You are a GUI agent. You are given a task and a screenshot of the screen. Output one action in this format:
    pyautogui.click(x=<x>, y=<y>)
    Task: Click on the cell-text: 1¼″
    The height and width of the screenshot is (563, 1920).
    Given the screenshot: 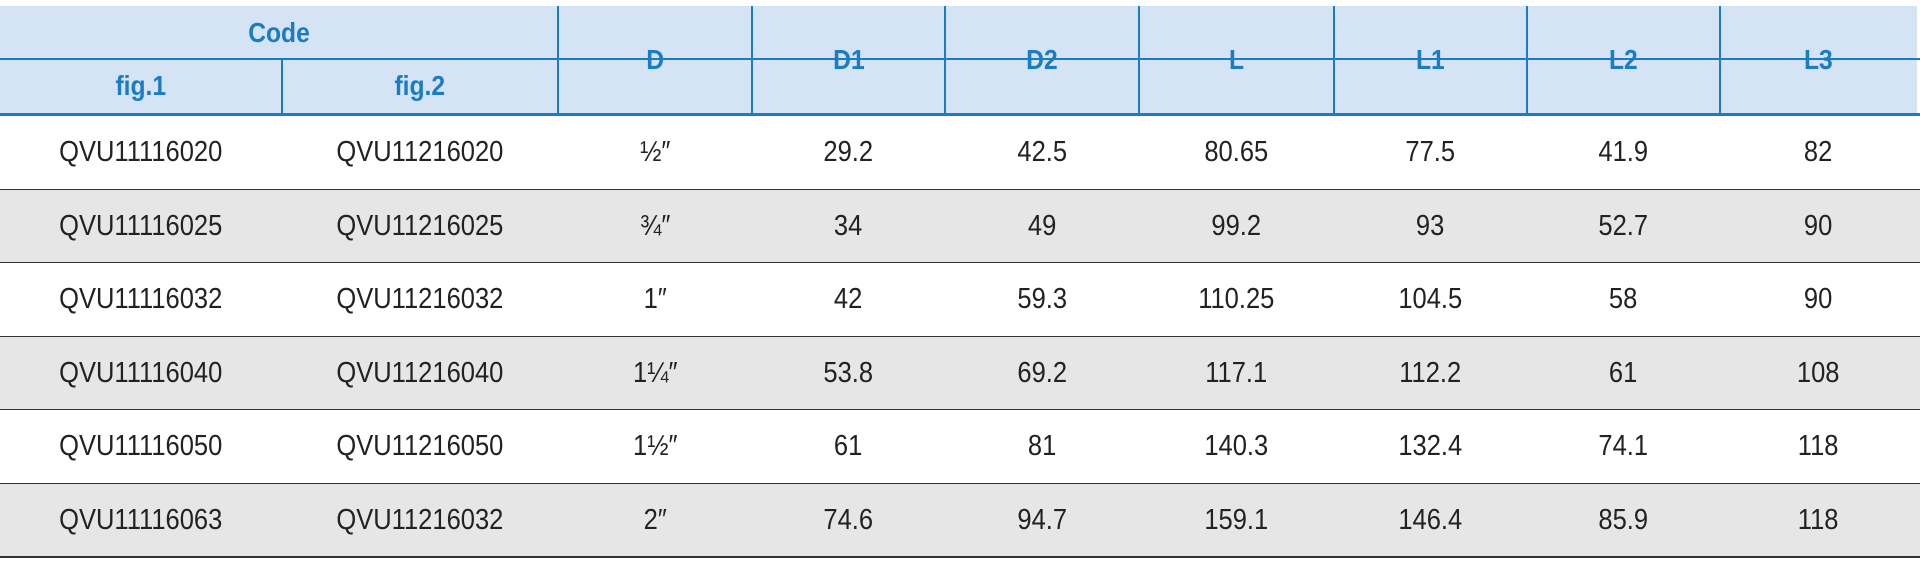 What is the action you would take?
    pyautogui.click(x=655, y=372)
    